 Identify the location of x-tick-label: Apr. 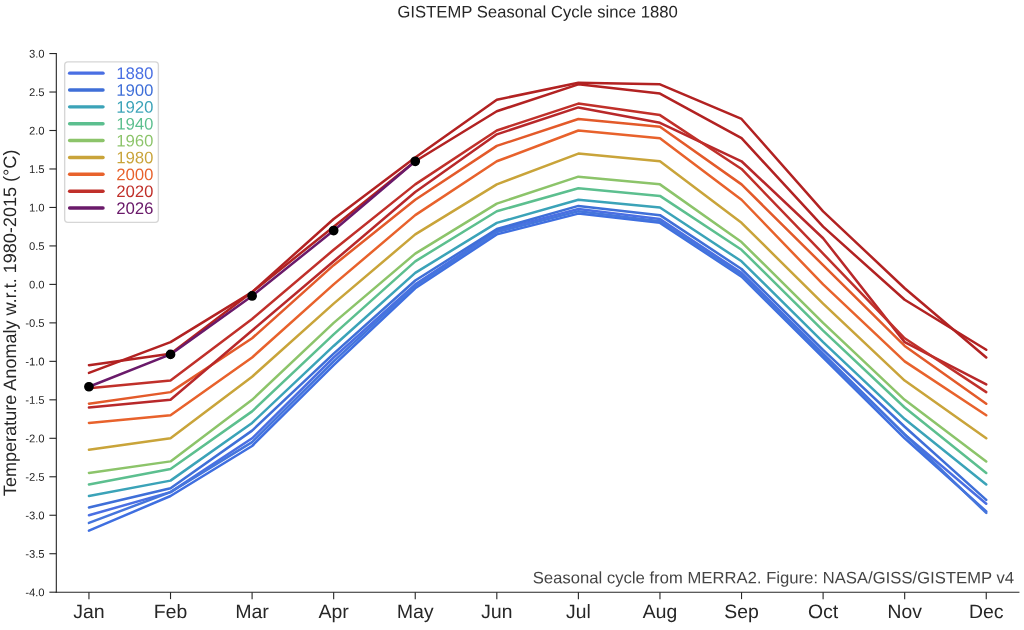
(333, 613).